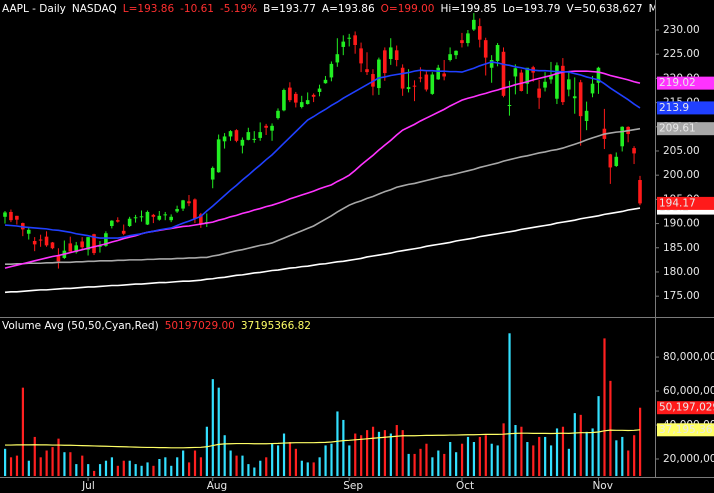 The width and height of the screenshot is (714, 493). Describe the element at coordinates (686, 430) in the screenshot. I see `value-tag-label: 37,195,367` at that location.